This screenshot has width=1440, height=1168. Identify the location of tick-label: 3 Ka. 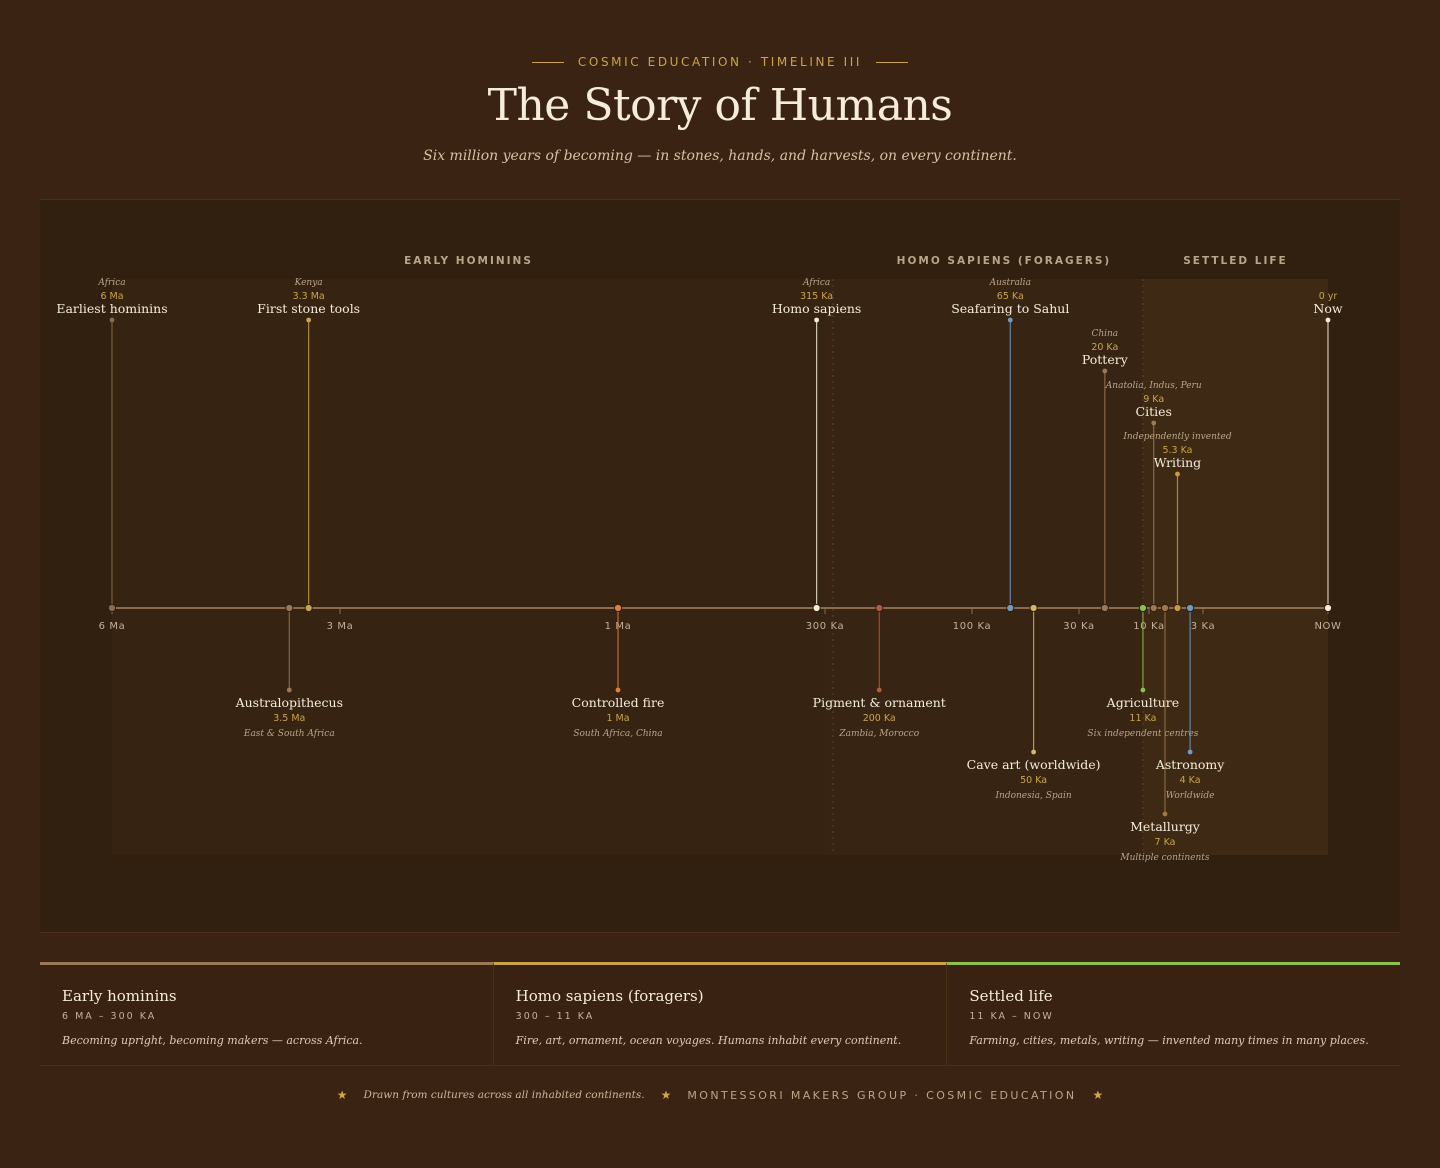
(1203, 626).